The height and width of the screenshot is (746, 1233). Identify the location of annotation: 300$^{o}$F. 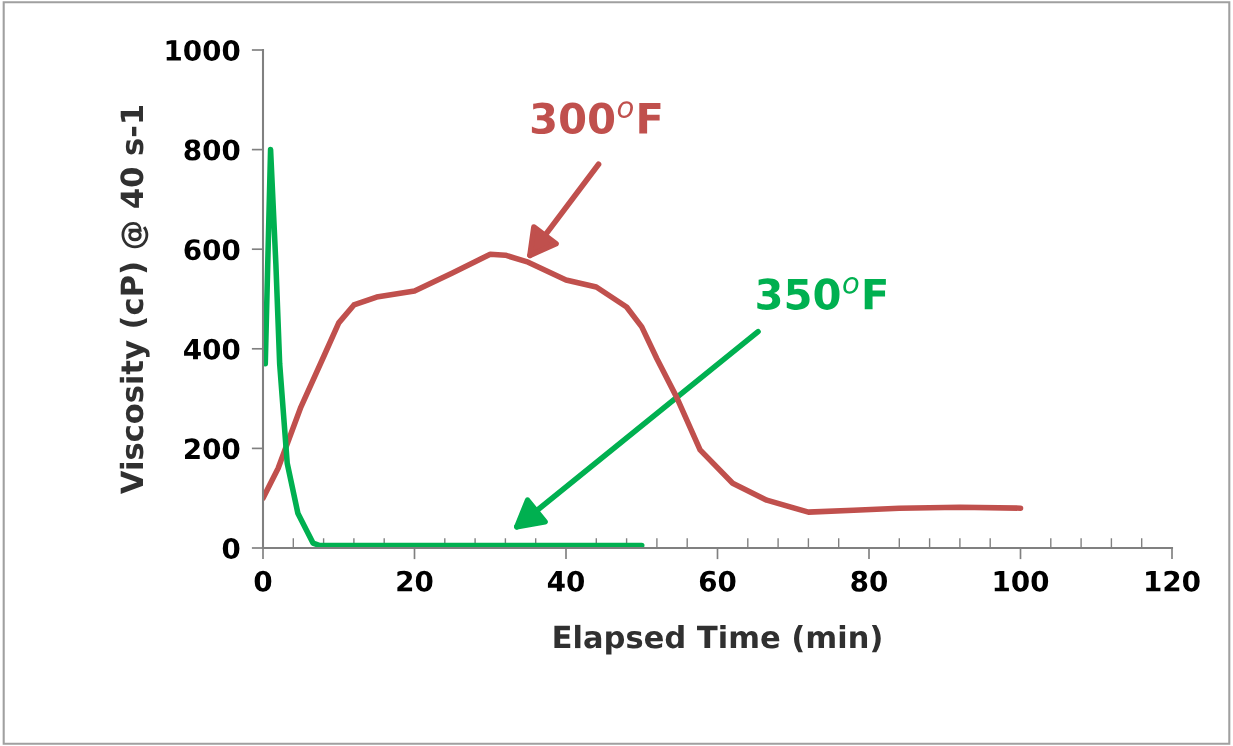
(596, 118).